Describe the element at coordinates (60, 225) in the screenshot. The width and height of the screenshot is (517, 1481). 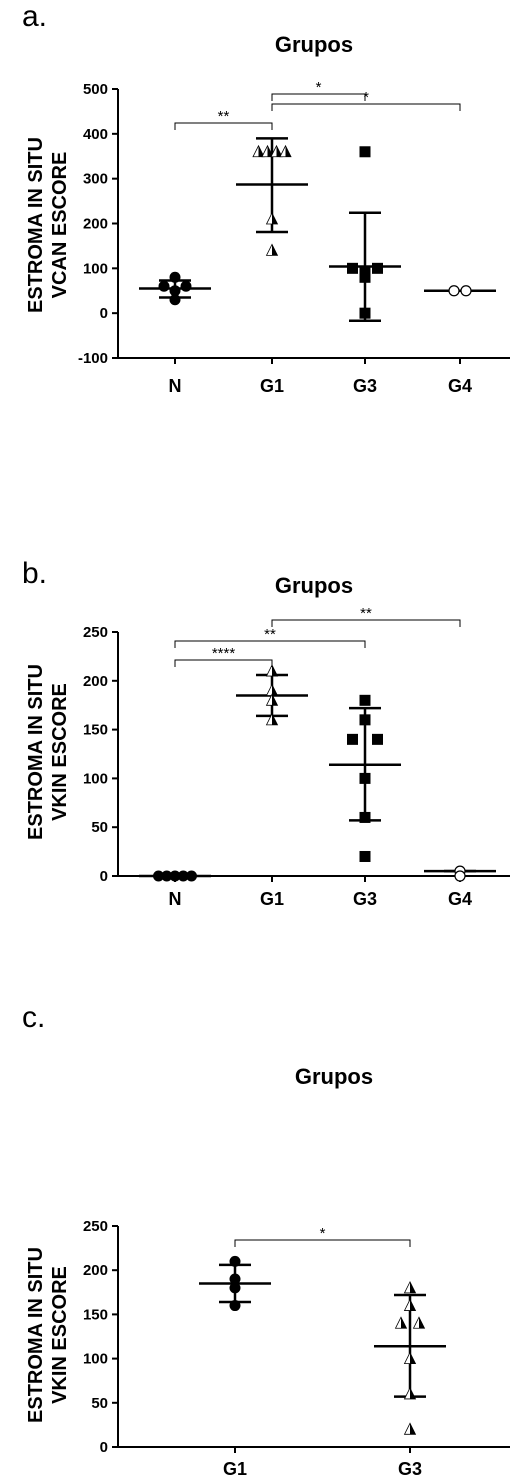
I see `y-axis-label-line-2: VCAN ESCORE` at that location.